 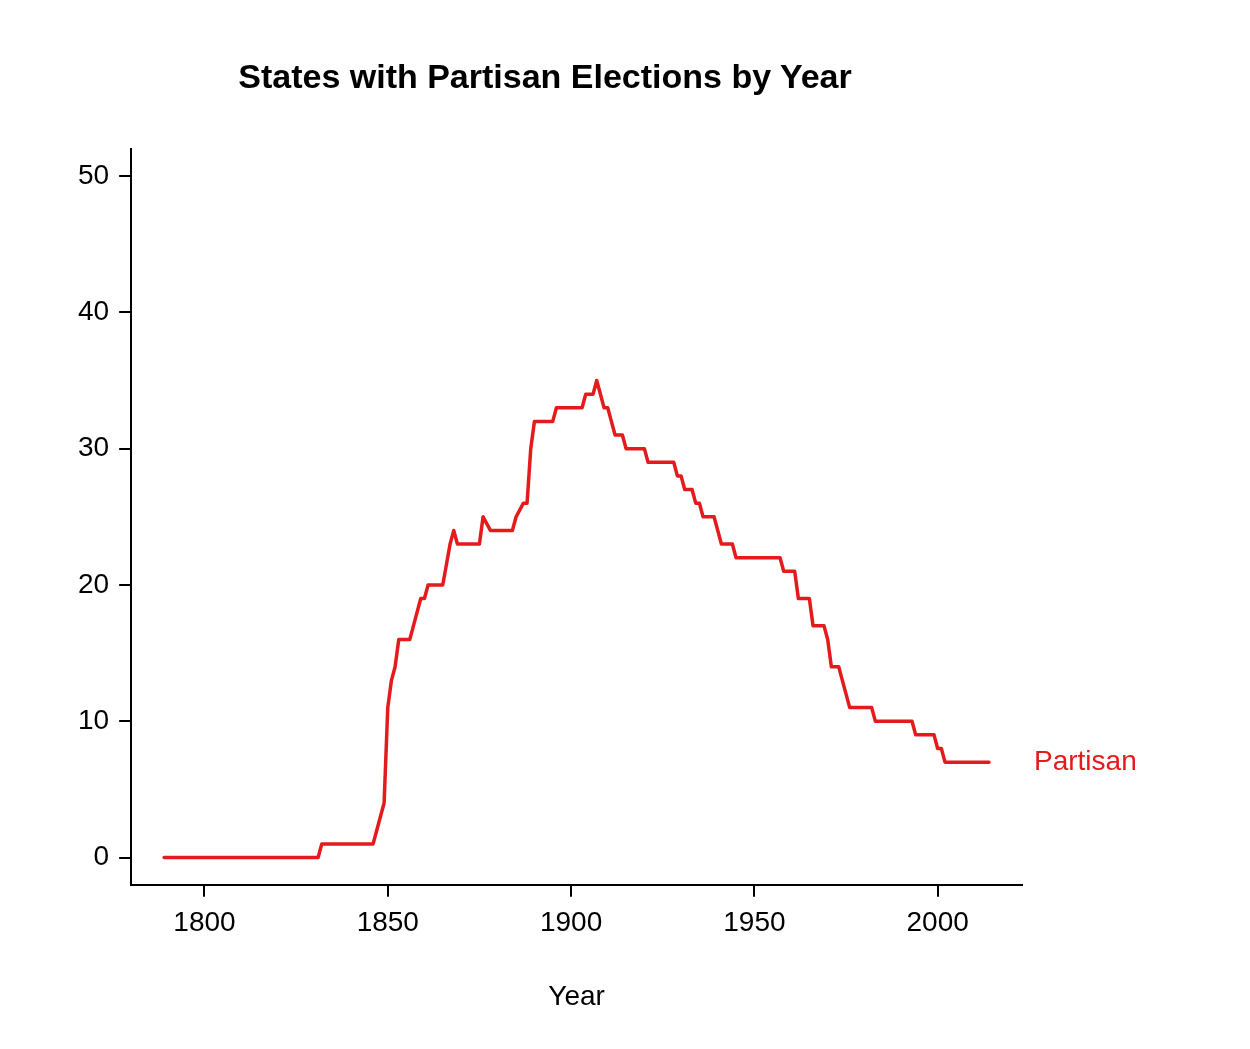 I want to click on y-tick-label: 0, so click(x=101, y=856).